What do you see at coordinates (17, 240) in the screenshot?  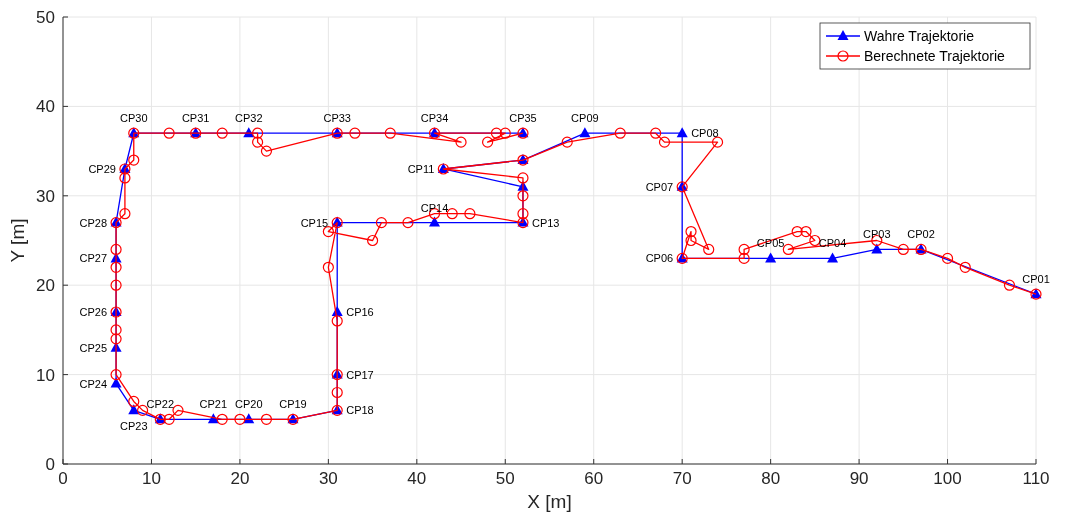 I see `y-axis-title: Y [m]` at bounding box center [17, 240].